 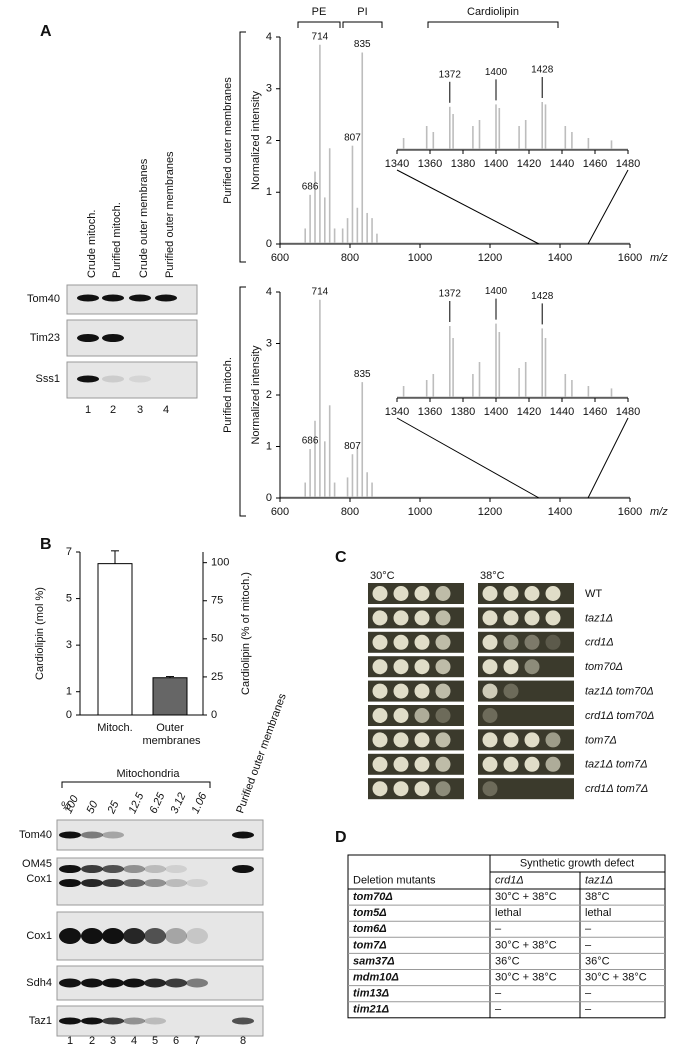 I want to click on panel-label: C, so click(x=341, y=557).